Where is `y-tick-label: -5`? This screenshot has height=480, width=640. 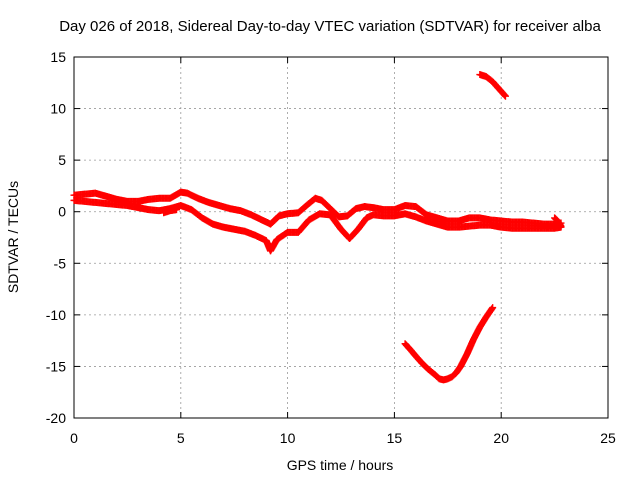 y-tick-label: -5 is located at coordinates (60, 263).